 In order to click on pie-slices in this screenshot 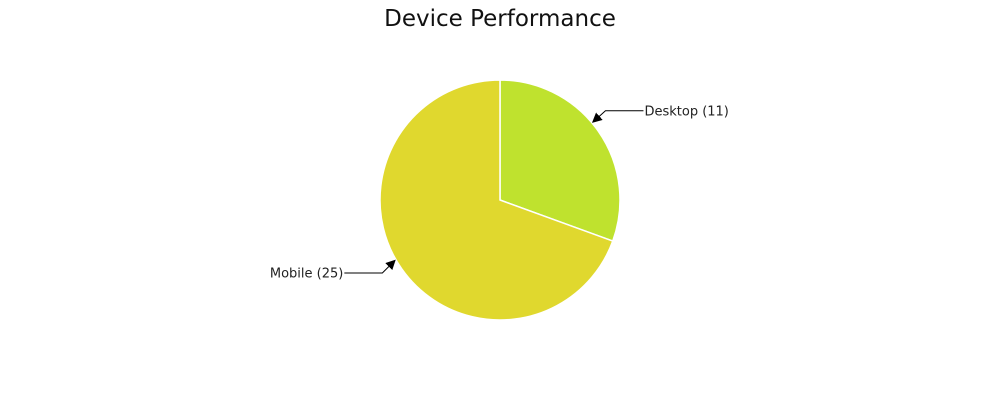, I will do `click(500, 200)`.